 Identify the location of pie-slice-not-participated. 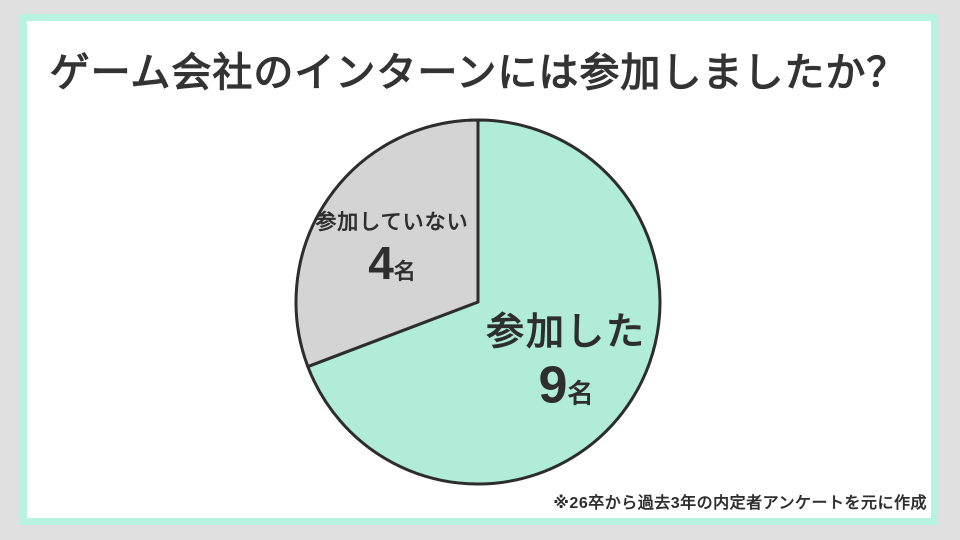
(387, 243).